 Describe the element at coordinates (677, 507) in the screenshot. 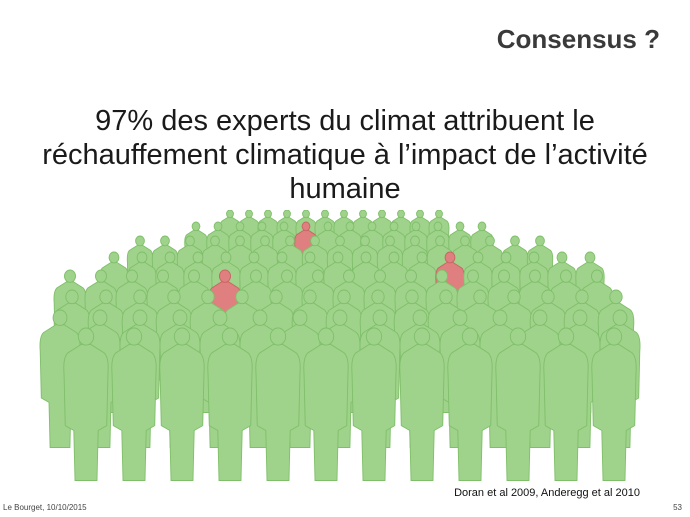

I see `page-number: 53` at that location.